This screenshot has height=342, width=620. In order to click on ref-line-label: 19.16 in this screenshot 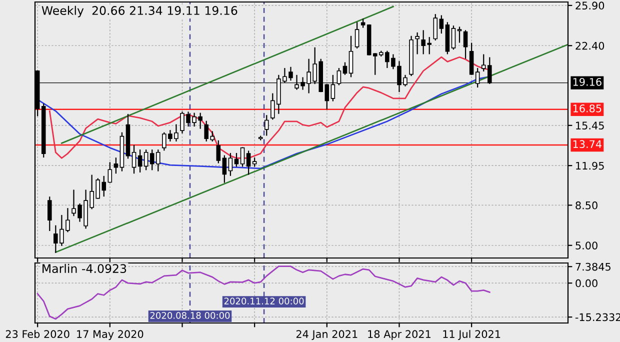, I will do `click(587, 82)`.